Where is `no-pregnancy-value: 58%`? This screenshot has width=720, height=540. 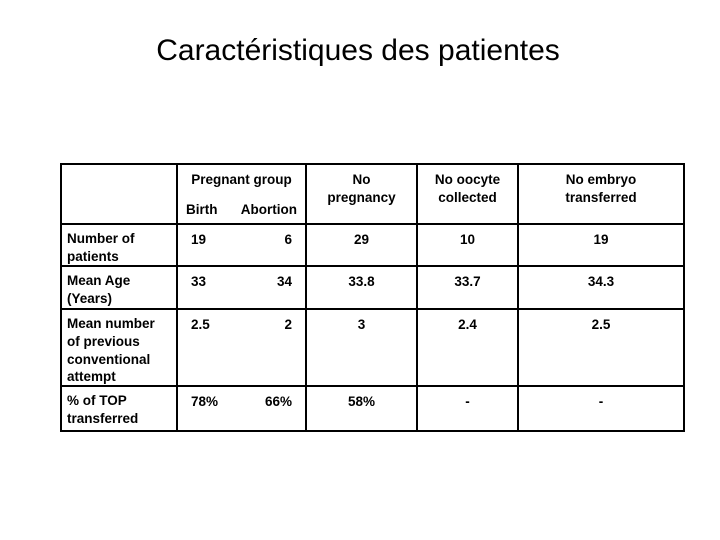
no-pregnancy-value: 58% is located at coordinates (361, 408).